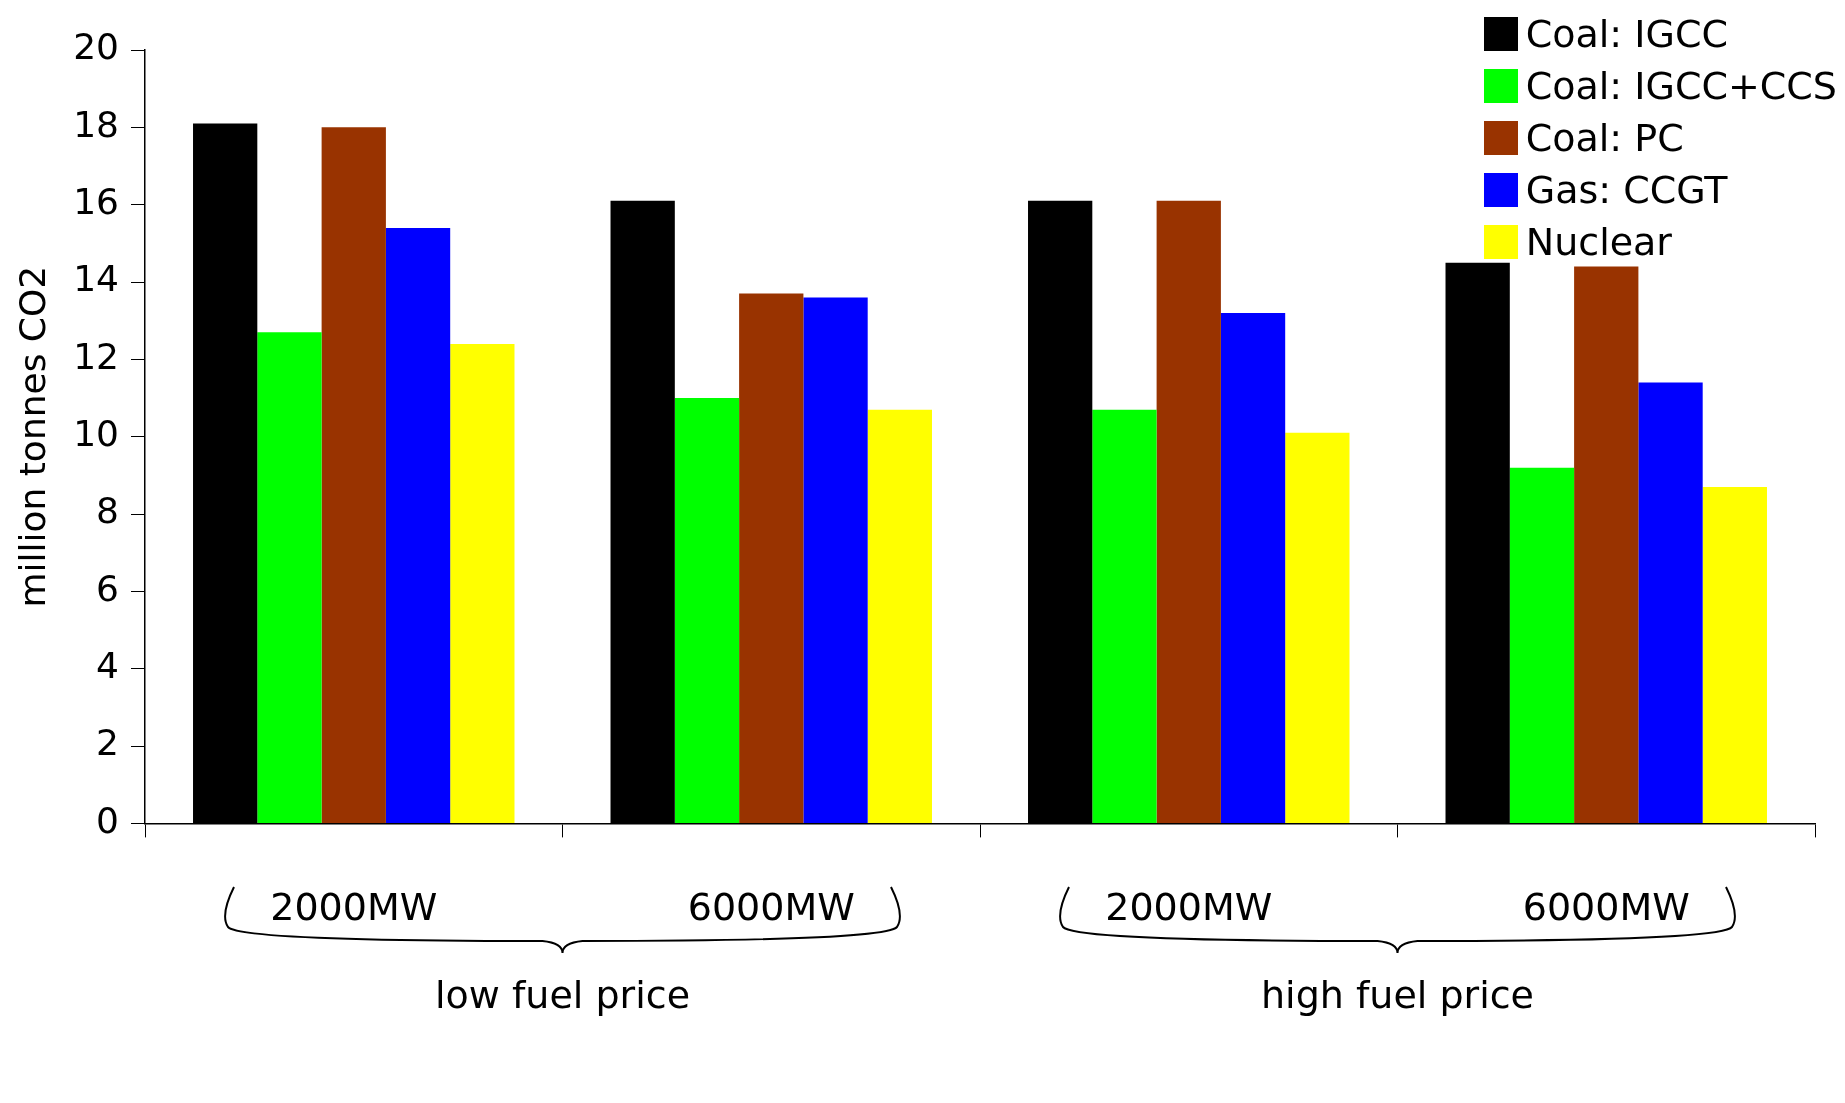  I want to click on legend-label: Nuclear, so click(1598, 242).